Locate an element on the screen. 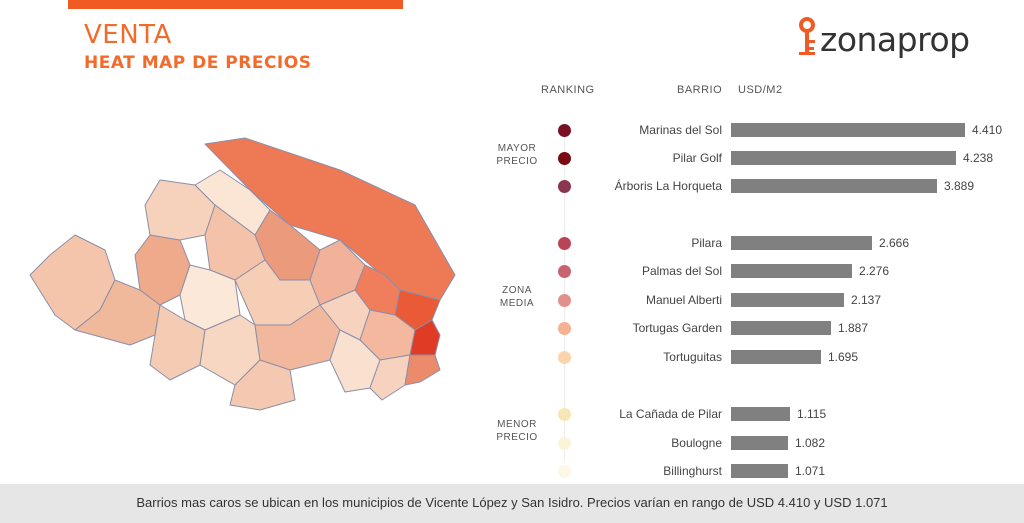  bar-value-label: 1.082 is located at coordinates (810, 443).